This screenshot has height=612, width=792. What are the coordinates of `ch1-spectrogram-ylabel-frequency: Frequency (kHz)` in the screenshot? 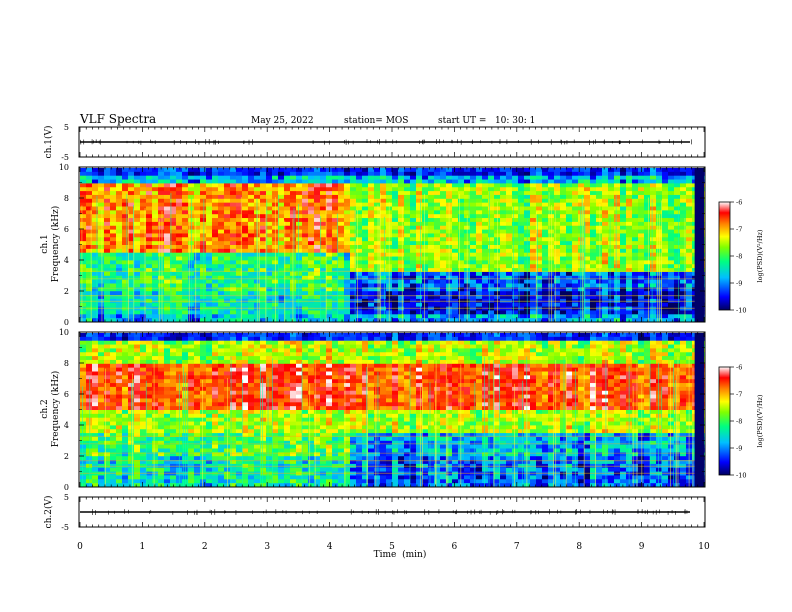 It's located at (55, 244).